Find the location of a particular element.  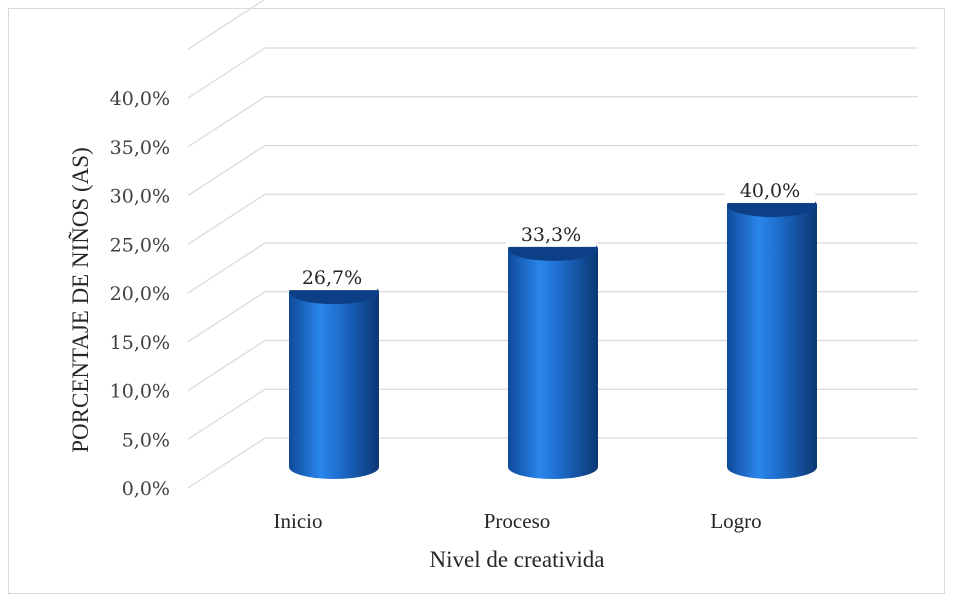

y-tick-label: 40,0% is located at coordinates (140, 99).